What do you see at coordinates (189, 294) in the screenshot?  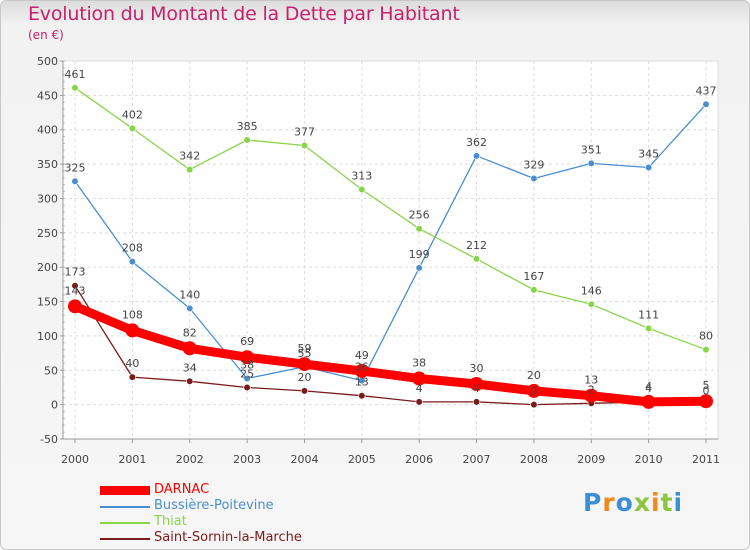 I see `data-label: 140` at bounding box center [189, 294].